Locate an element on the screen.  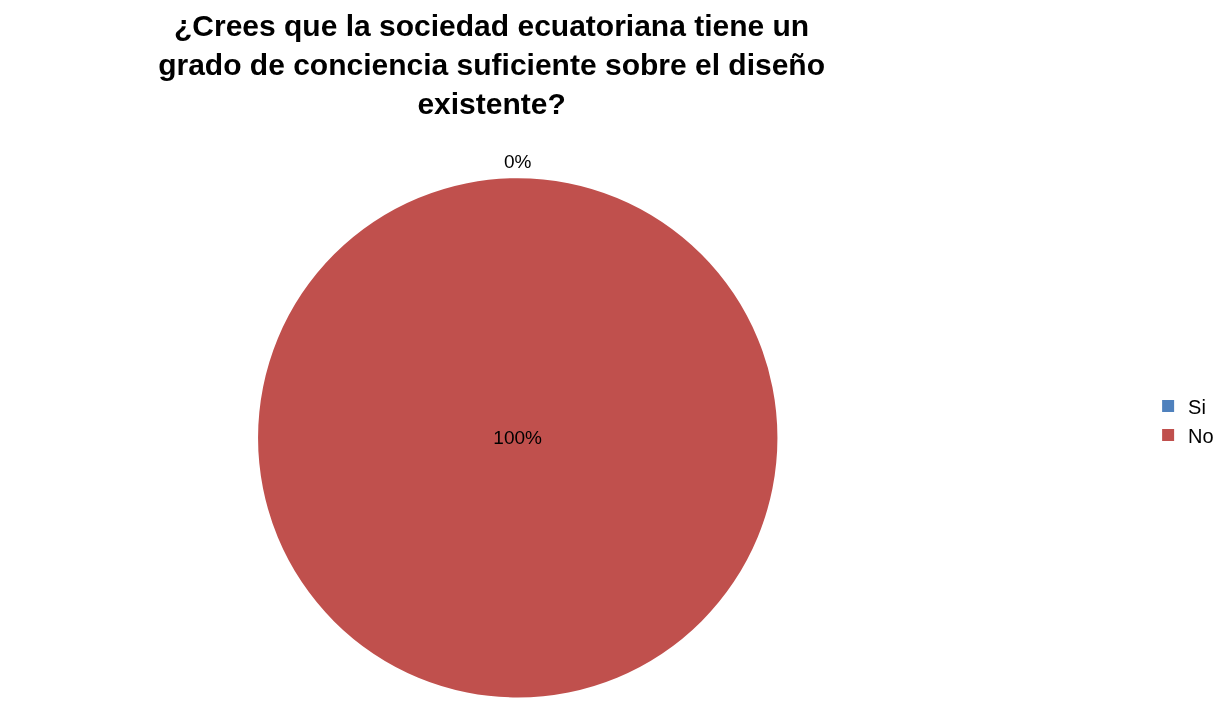
chart-title: ¿Crees que la sociedad ecuatoriana tiene un grado de conciencia suficiente sobre el diseño existente? is located at coordinates (492, 64).